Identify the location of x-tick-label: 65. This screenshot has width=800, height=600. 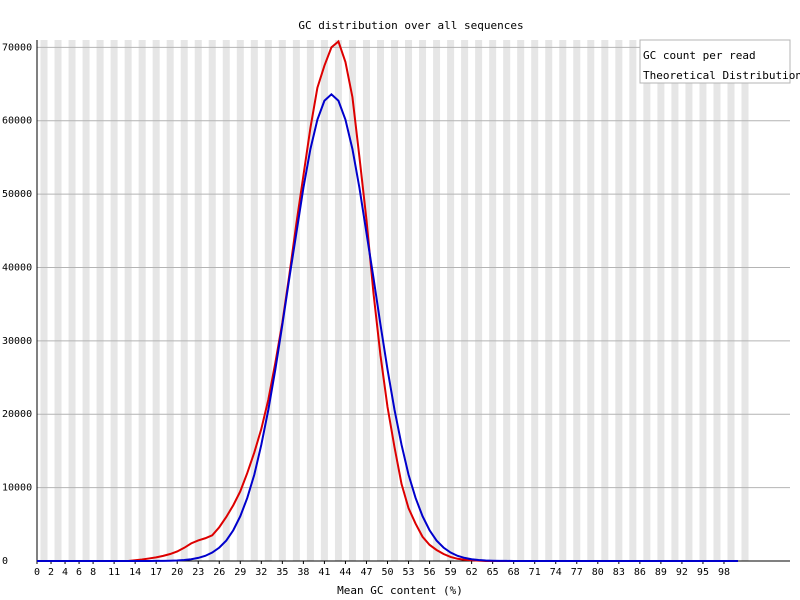
(493, 572).